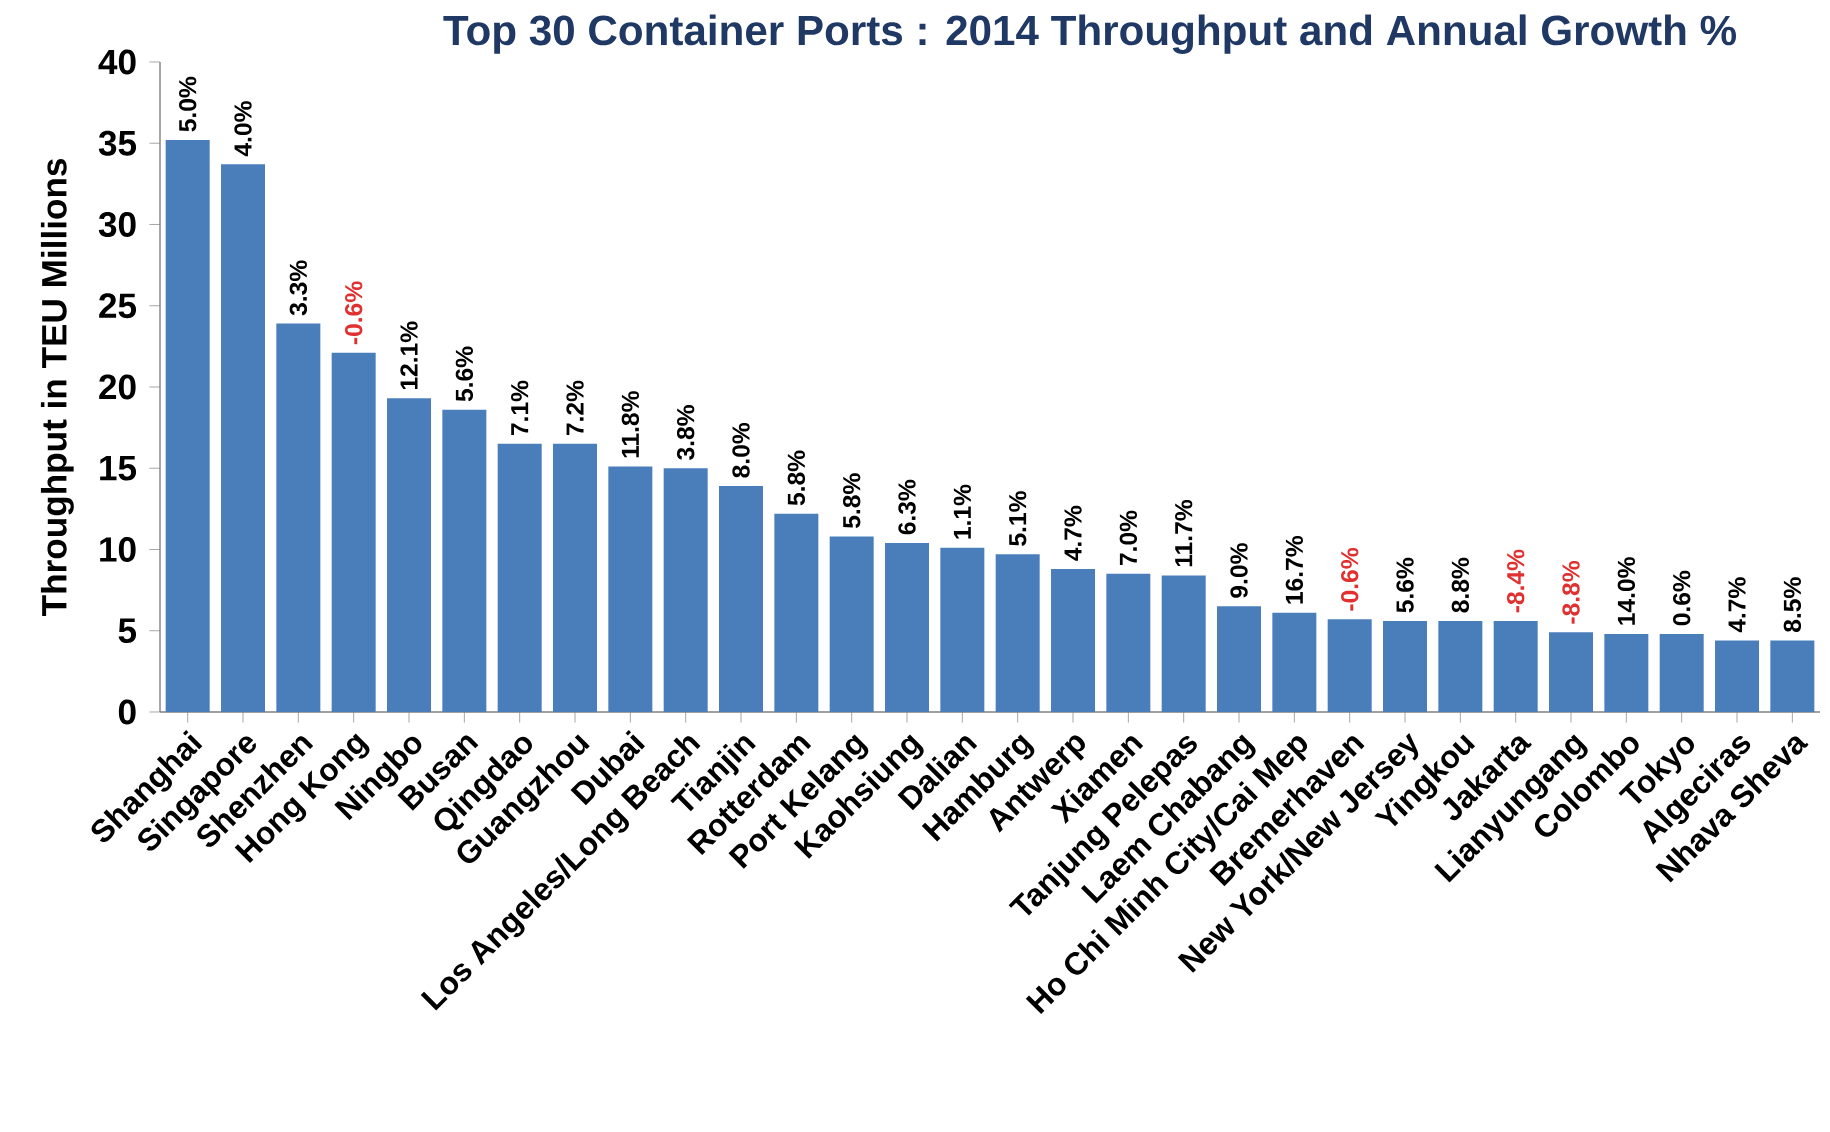  Describe the element at coordinates (298, 288) in the screenshot. I see `annotation: 3.3%` at that location.